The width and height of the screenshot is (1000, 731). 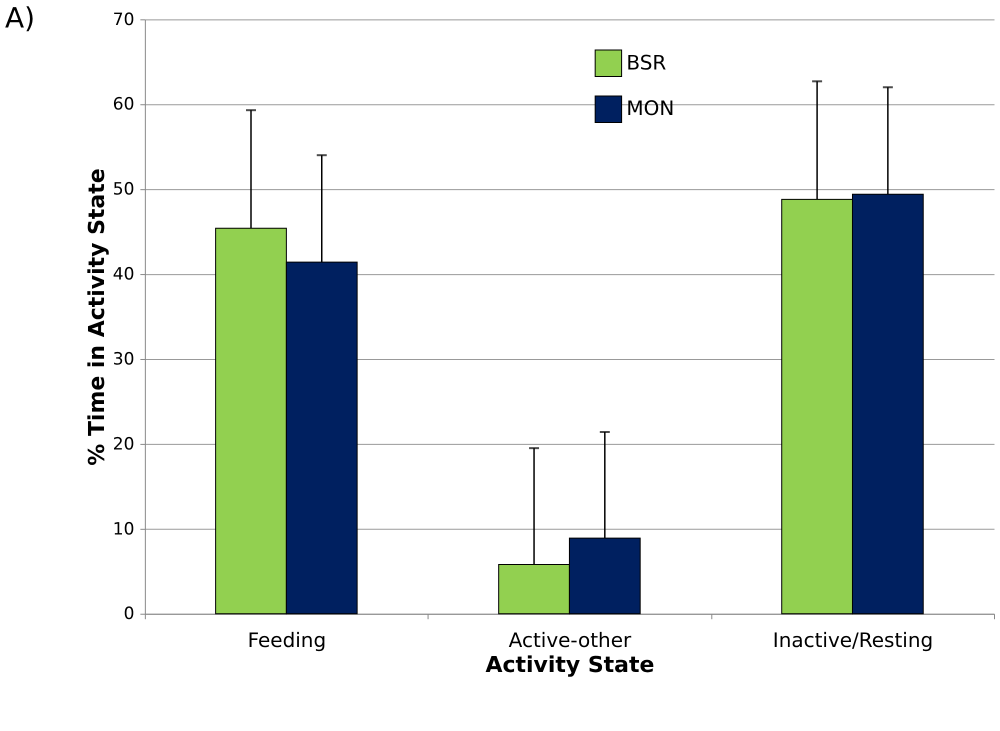 I want to click on x-tick-label: Feeding, so click(x=287, y=640).